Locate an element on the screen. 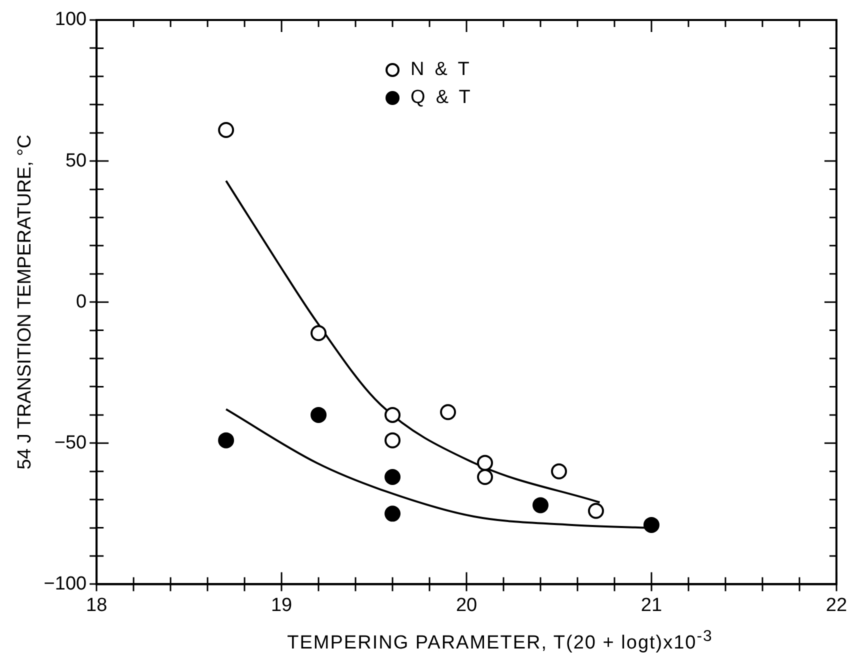  x-tick-label: 21 is located at coordinates (651, 605).